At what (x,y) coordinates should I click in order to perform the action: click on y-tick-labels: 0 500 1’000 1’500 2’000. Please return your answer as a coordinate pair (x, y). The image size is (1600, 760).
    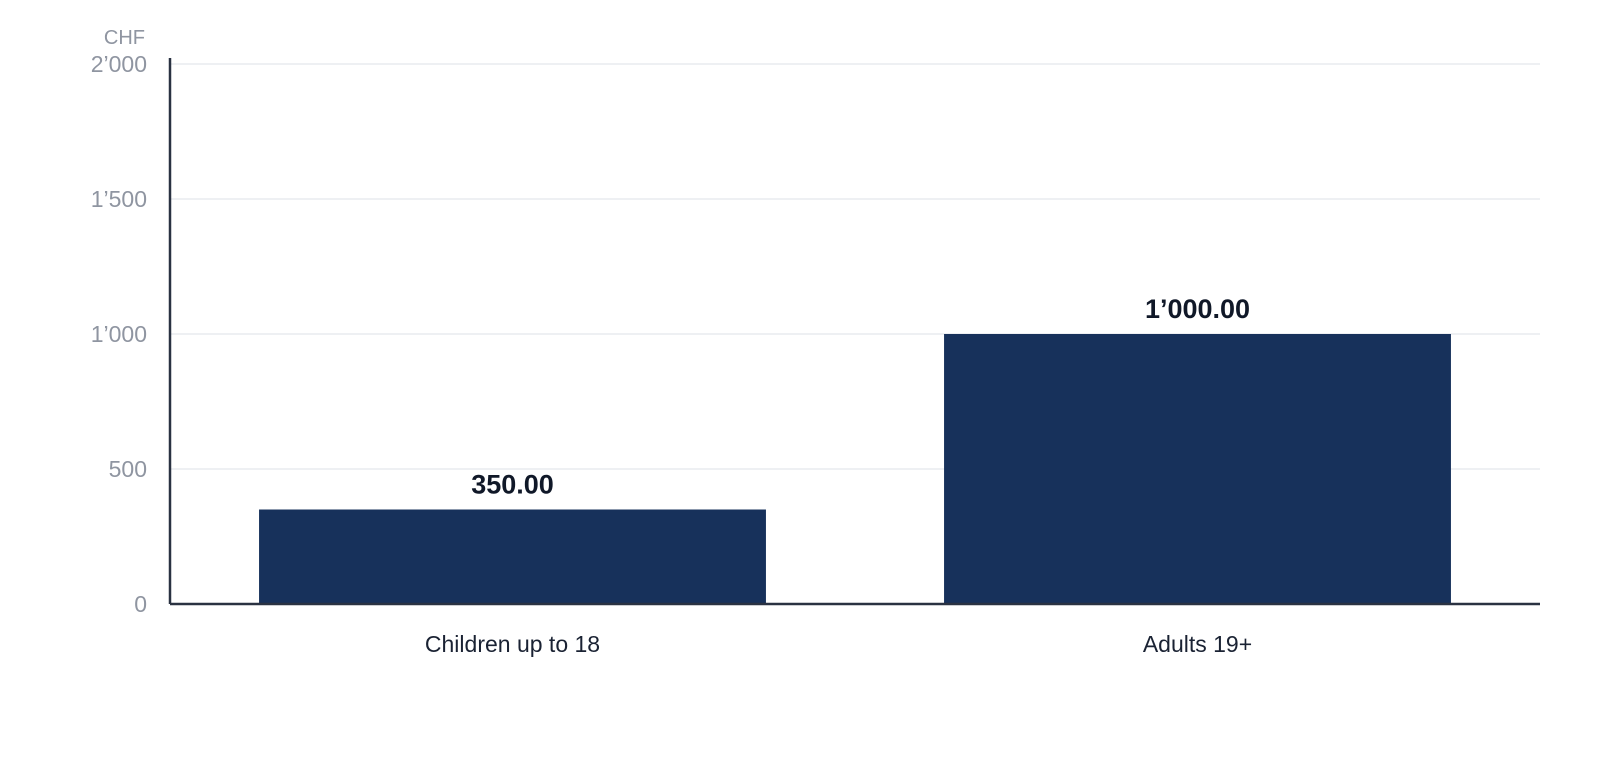
    Looking at the image, I should click on (119, 334).